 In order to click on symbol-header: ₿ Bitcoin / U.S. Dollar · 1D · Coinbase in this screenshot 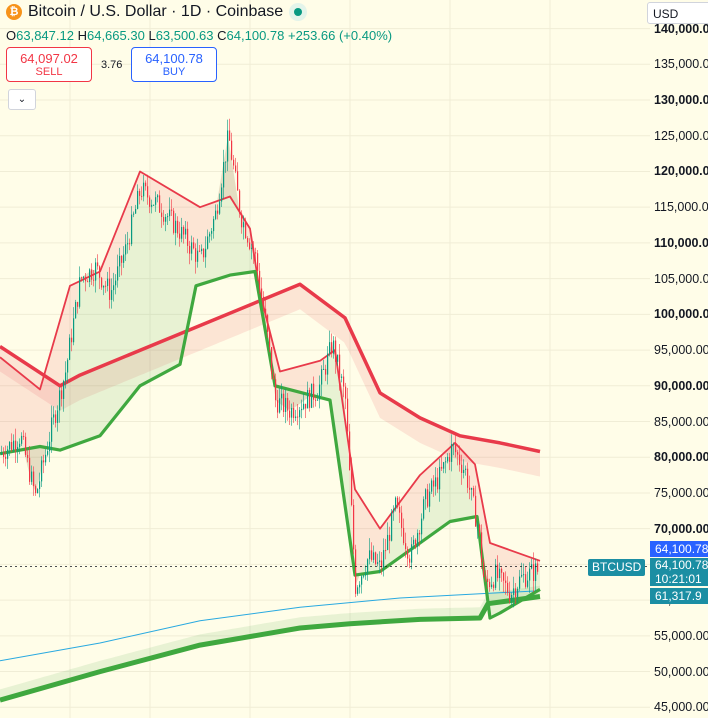, I will do `click(157, 12)`.